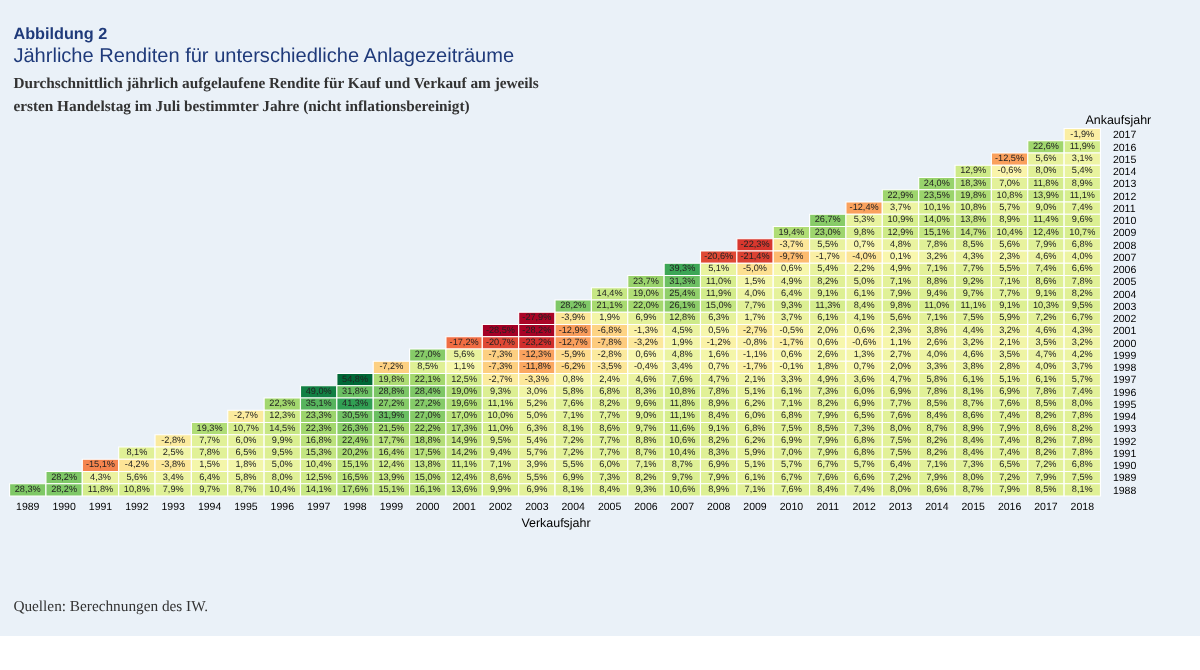 Image resolution: width=1200 pixels, height=670 pixels. I want to click on source-note: Quellen: Berechnungen des IW., so click(111, 605).